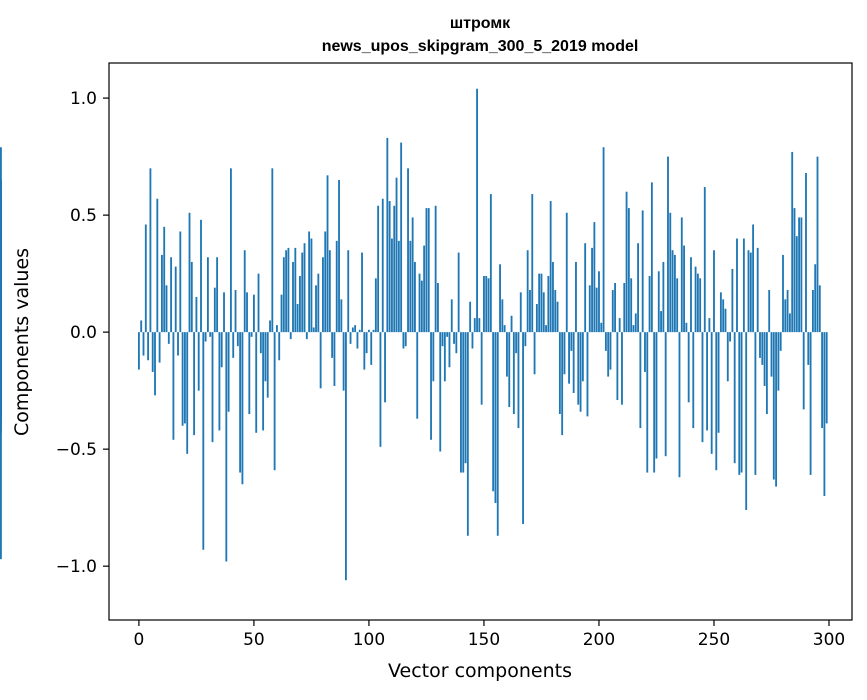 This screenshot has width=867, height=700. What do you see at coordinates (76, 450) in the screenshot?
I see `y-tick-label: −0.5` at bounding box center [76, 450].